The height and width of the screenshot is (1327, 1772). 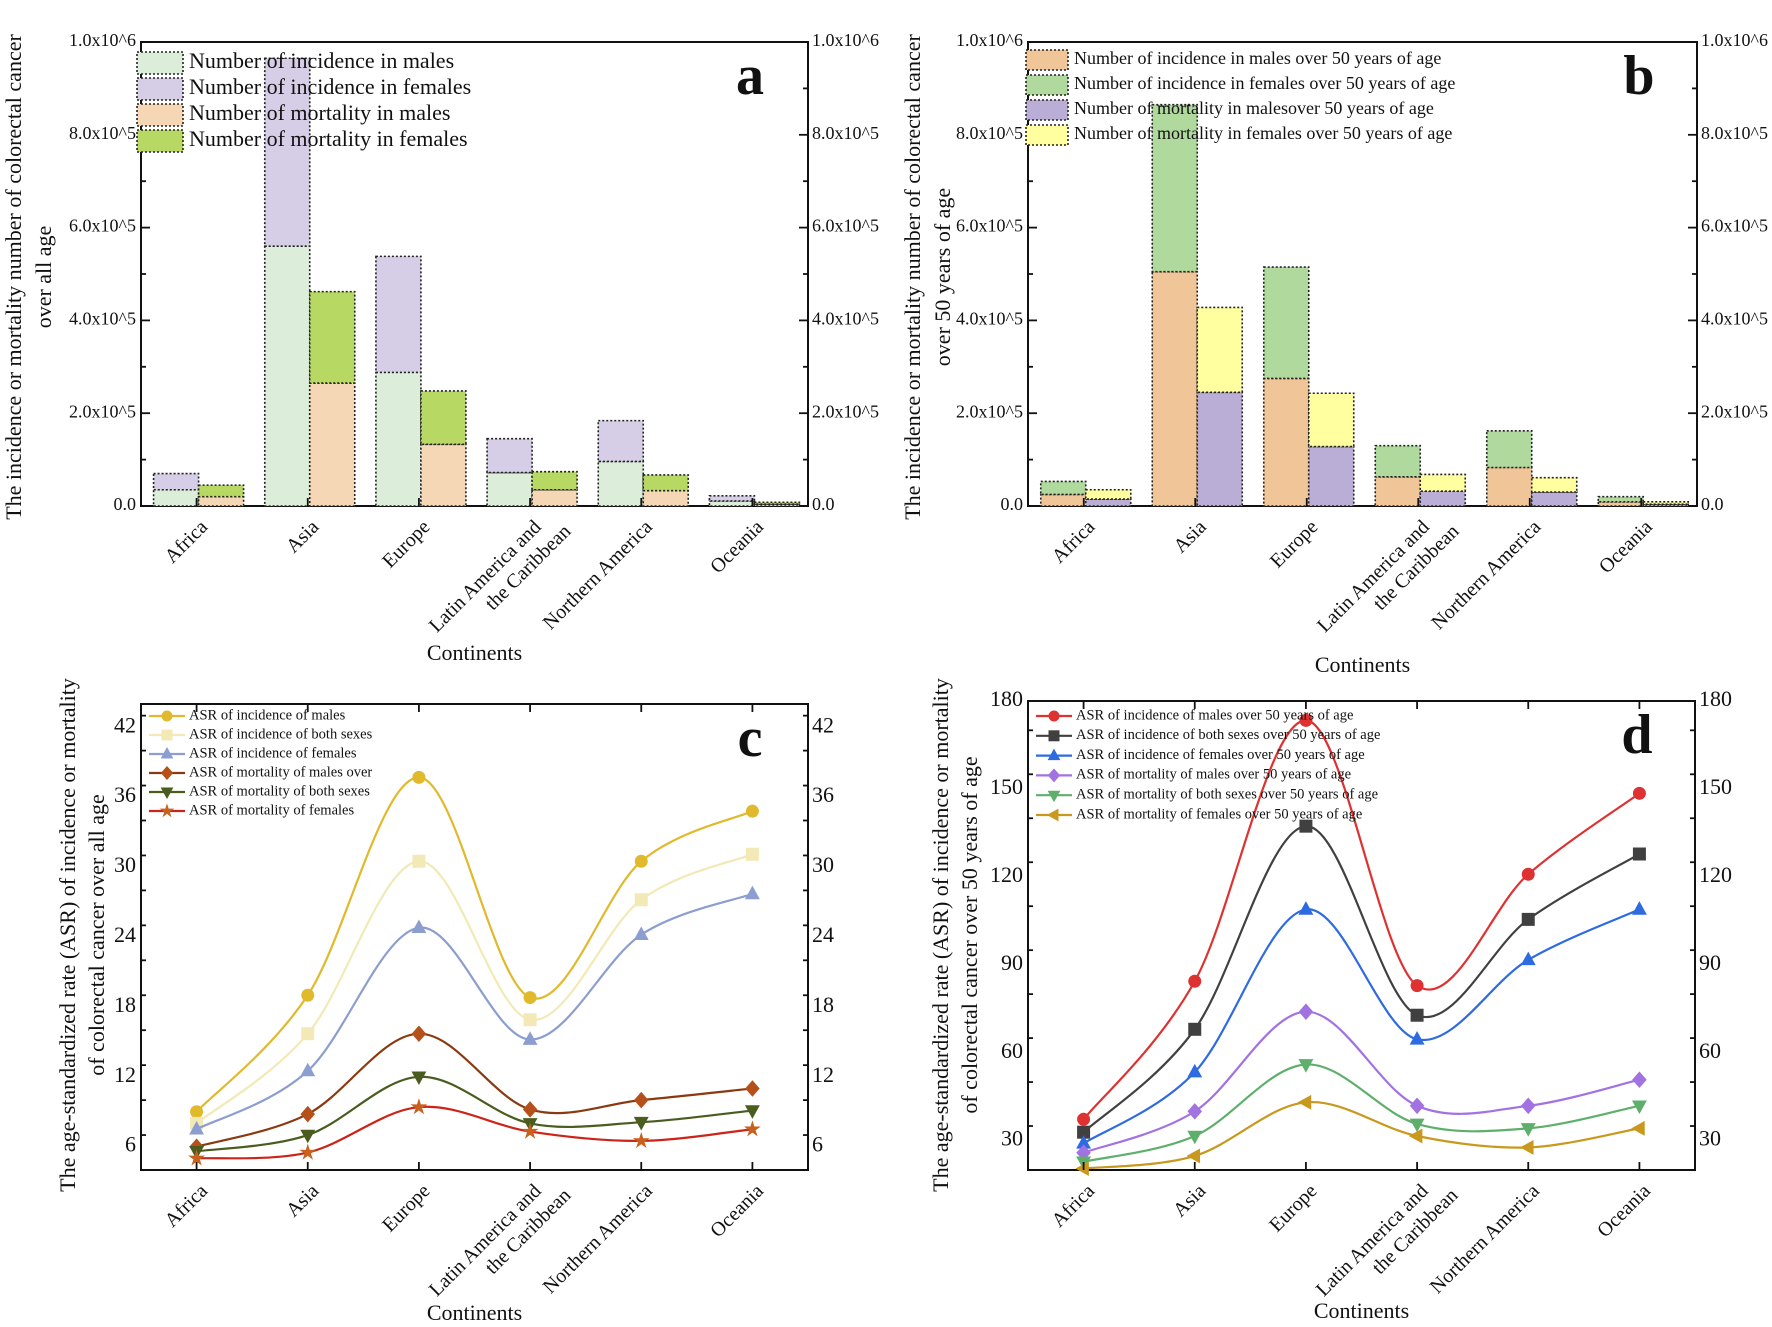 What do you see at coordinates (1734, 411) in the screenshot?
I see `y-tick-label-right: 2.0x10^5` at bounding box center [1734, 411].